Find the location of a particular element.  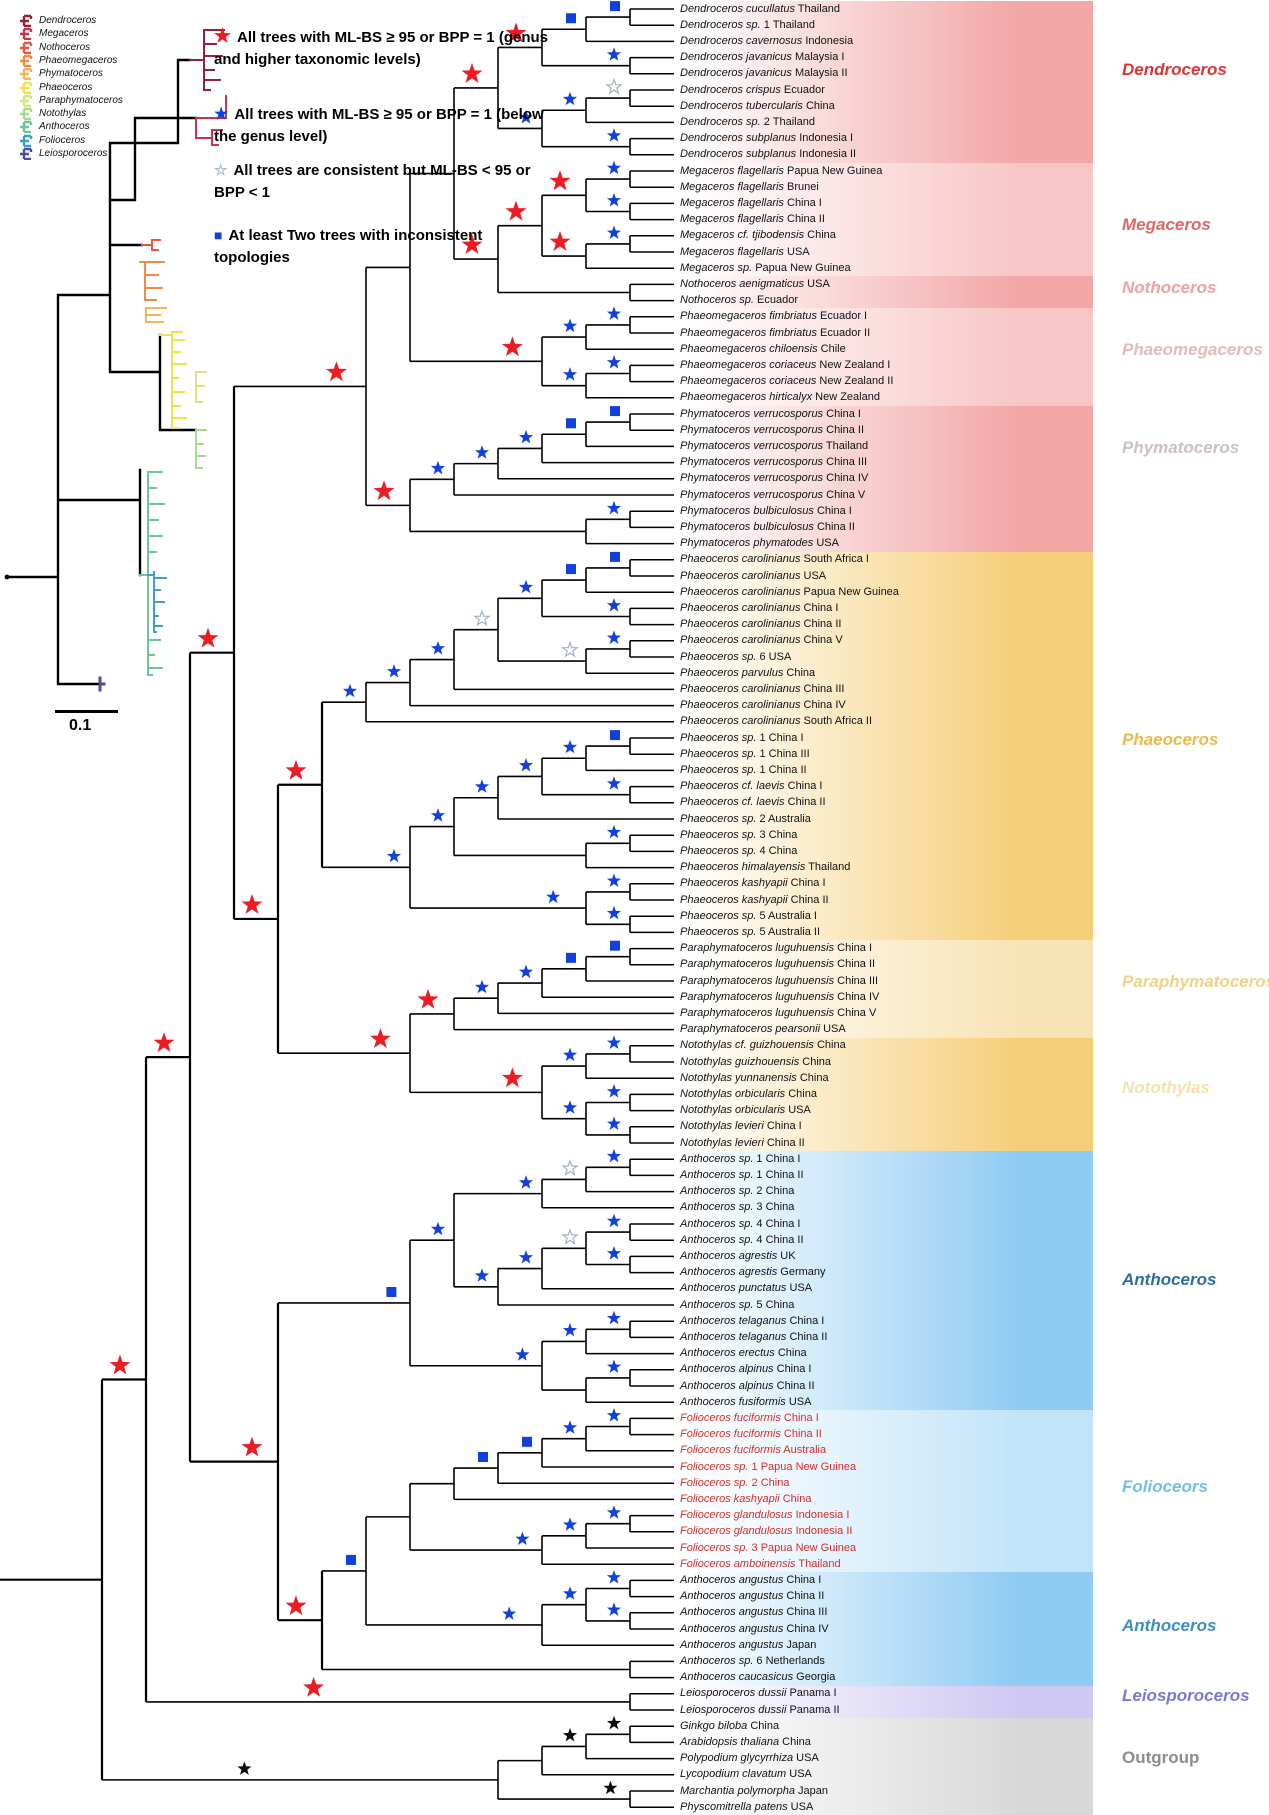

tip-label: Phaeoceros carolinianus South Africa II is located at coordinates (776, 721).